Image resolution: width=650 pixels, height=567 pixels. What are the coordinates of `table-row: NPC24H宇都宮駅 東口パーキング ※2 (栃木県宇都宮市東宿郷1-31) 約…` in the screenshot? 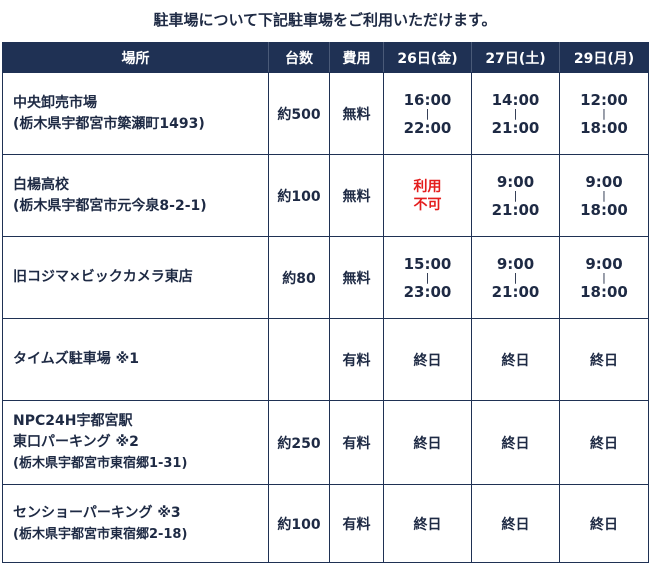 It's located at (325, 442).